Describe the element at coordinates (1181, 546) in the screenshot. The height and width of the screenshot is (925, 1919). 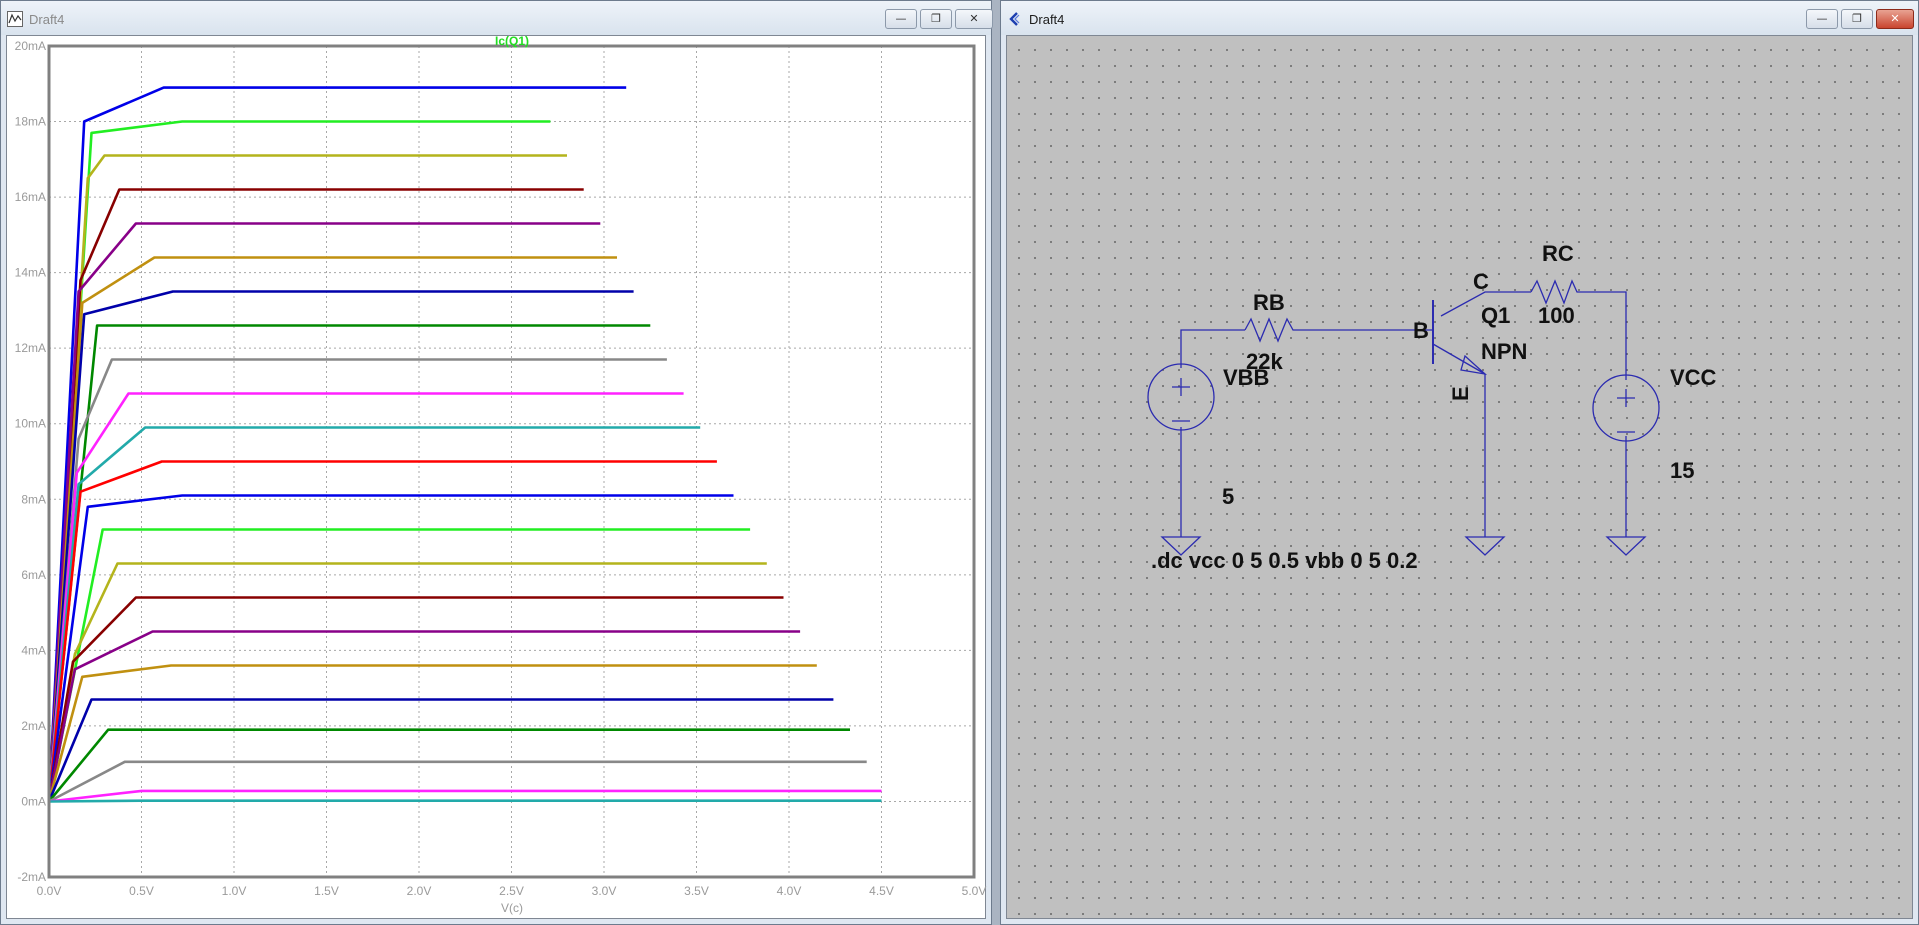
I see `ground-vbb` at that location.